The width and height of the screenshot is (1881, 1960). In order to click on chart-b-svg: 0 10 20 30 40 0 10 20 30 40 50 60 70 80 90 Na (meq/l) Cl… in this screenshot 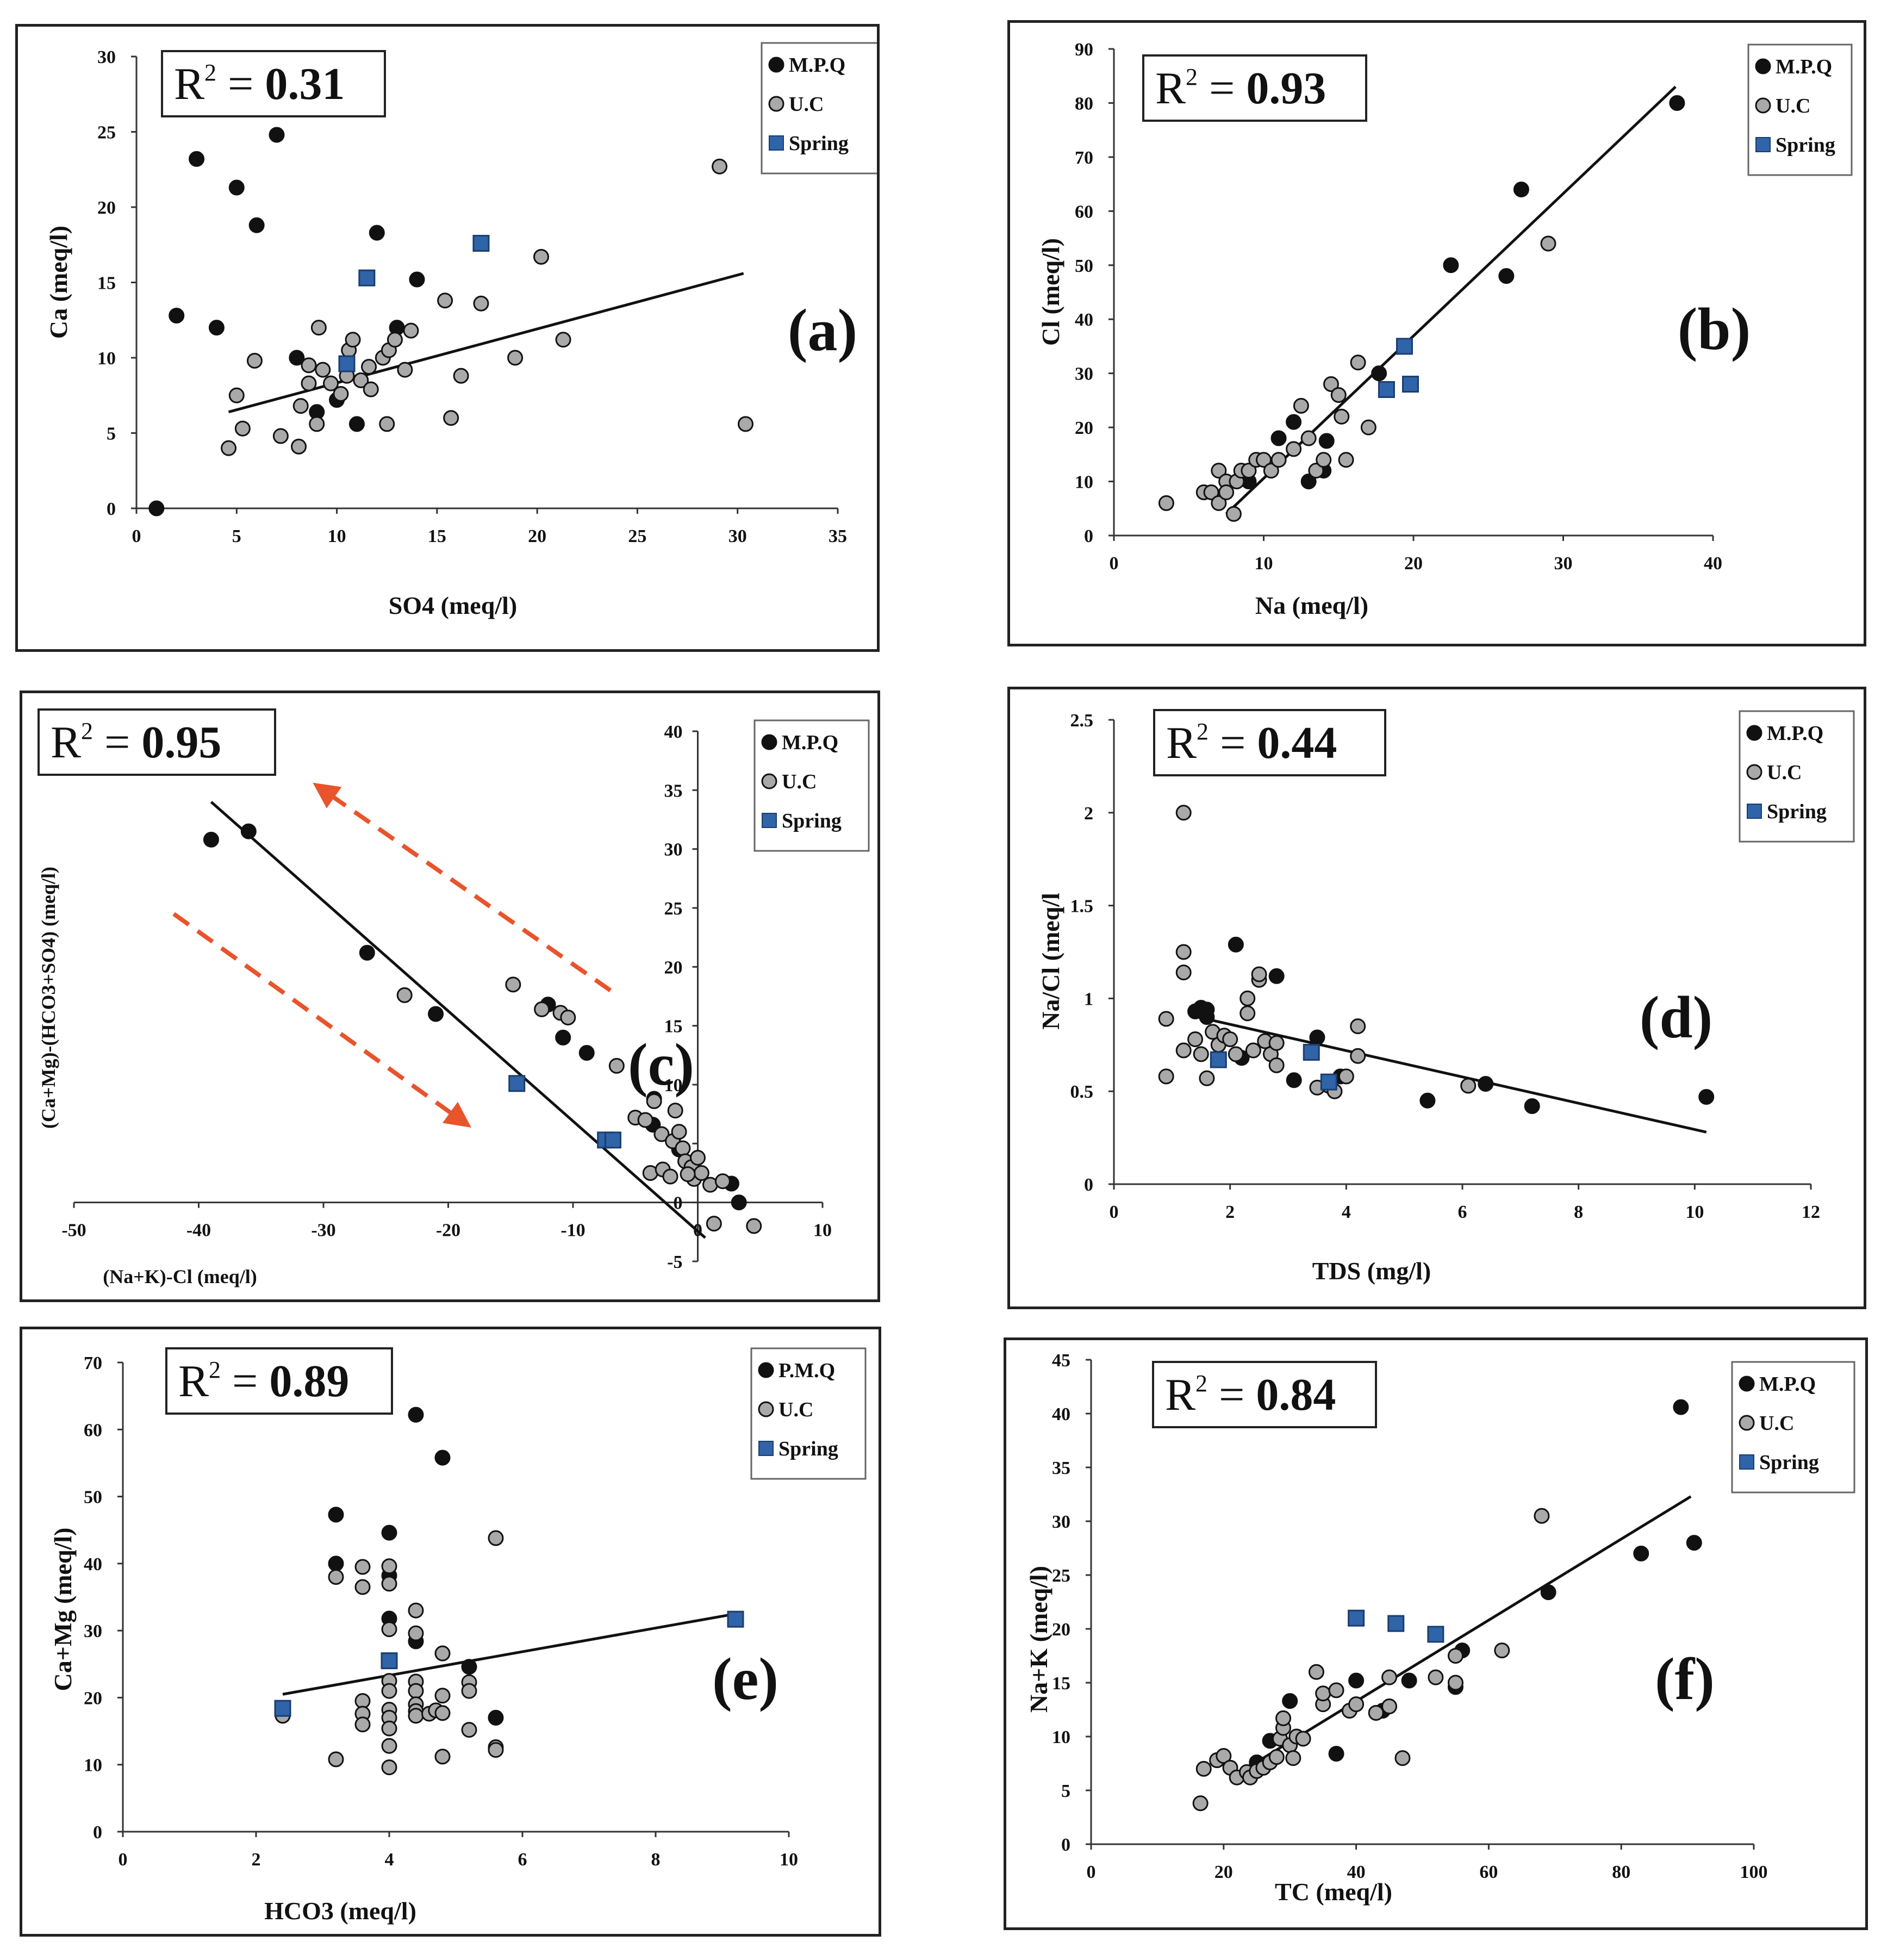, I will do `click(1445, 329)`.